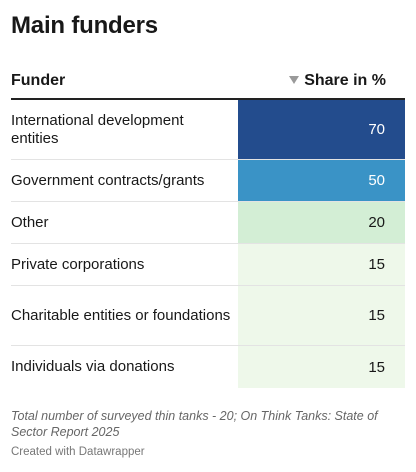 The image size is (416, 472). Describe the element at coordinates (78, 452) in the screenshot. I see `datawrapper-credit: Created with Datawrapper` at that location.